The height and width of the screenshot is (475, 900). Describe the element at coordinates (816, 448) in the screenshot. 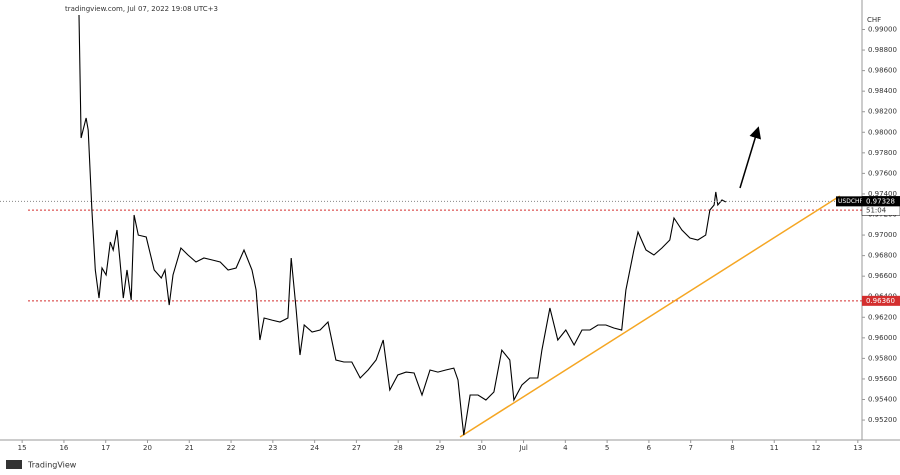

I see `x-tick-label: 12` at that location.